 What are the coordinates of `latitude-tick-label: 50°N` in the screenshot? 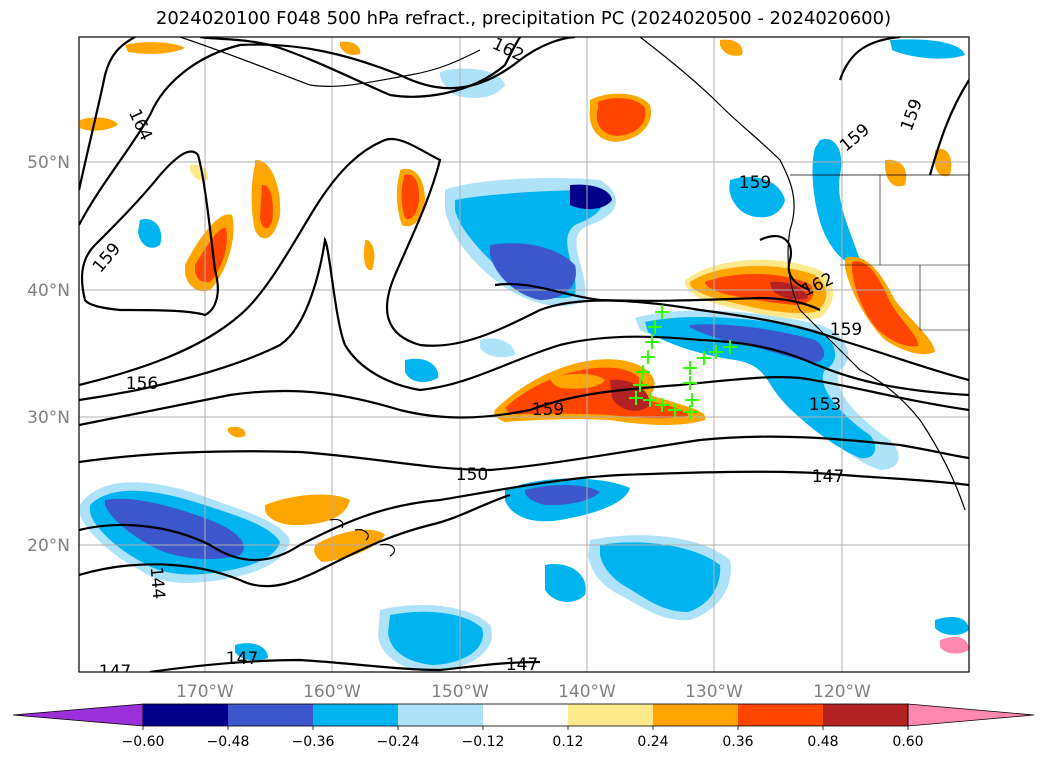 It's located at (48, 163).